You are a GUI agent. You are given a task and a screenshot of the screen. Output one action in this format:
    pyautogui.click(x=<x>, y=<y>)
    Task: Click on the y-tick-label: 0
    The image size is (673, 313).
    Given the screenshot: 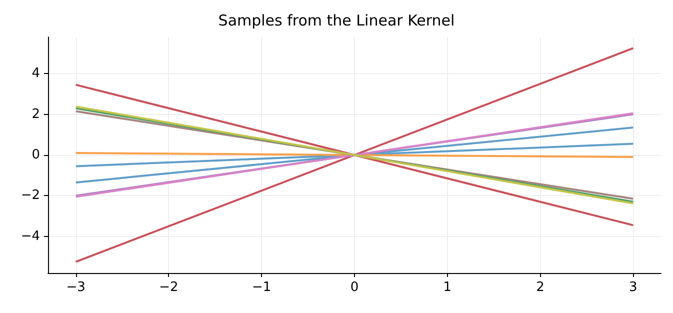 What is the action you would take?
    pyautogui.click(x=36, y=155)
    